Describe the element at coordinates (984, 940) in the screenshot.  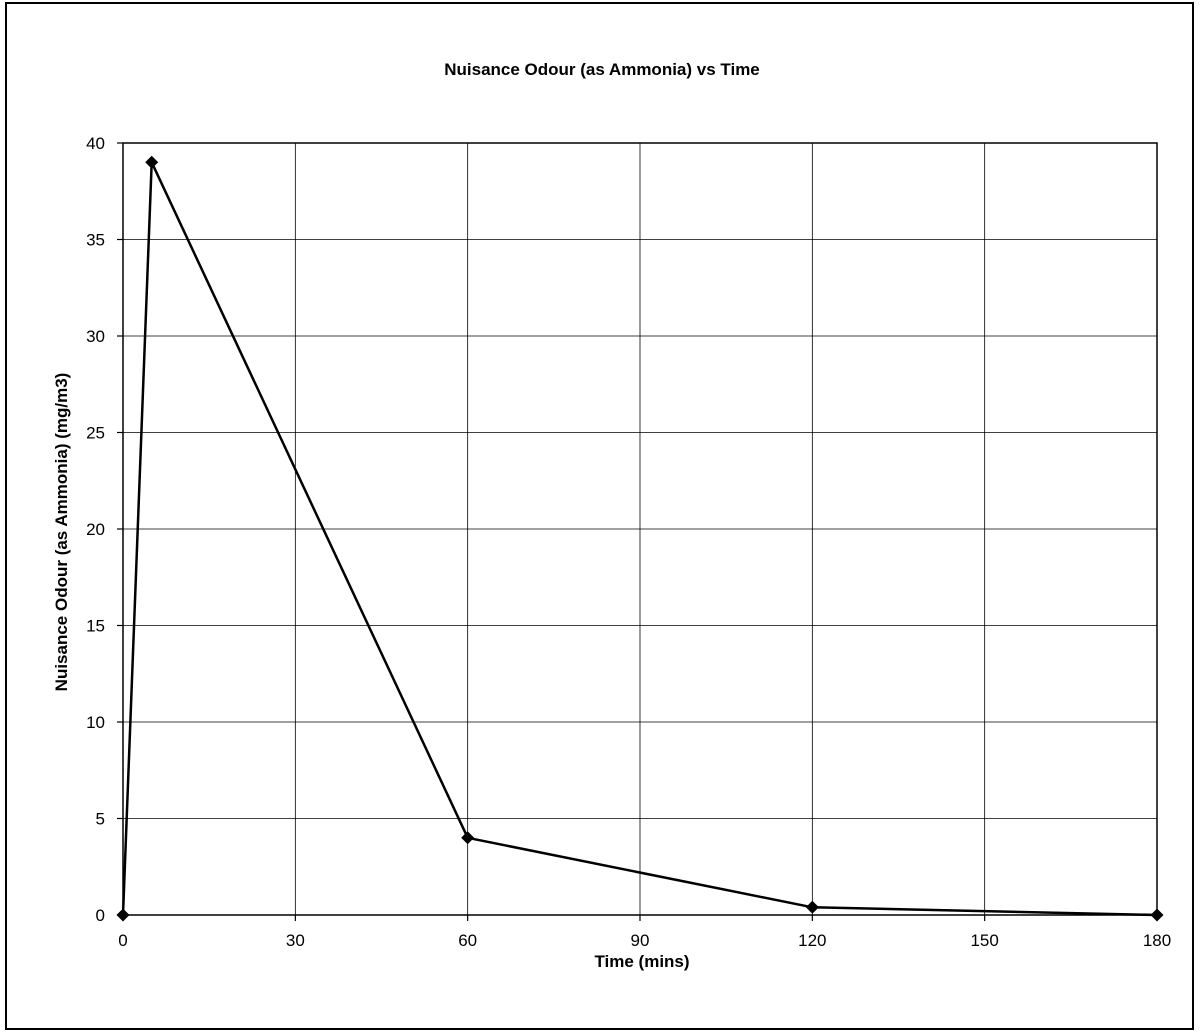
I see `x-tick-label: 150` at that location.